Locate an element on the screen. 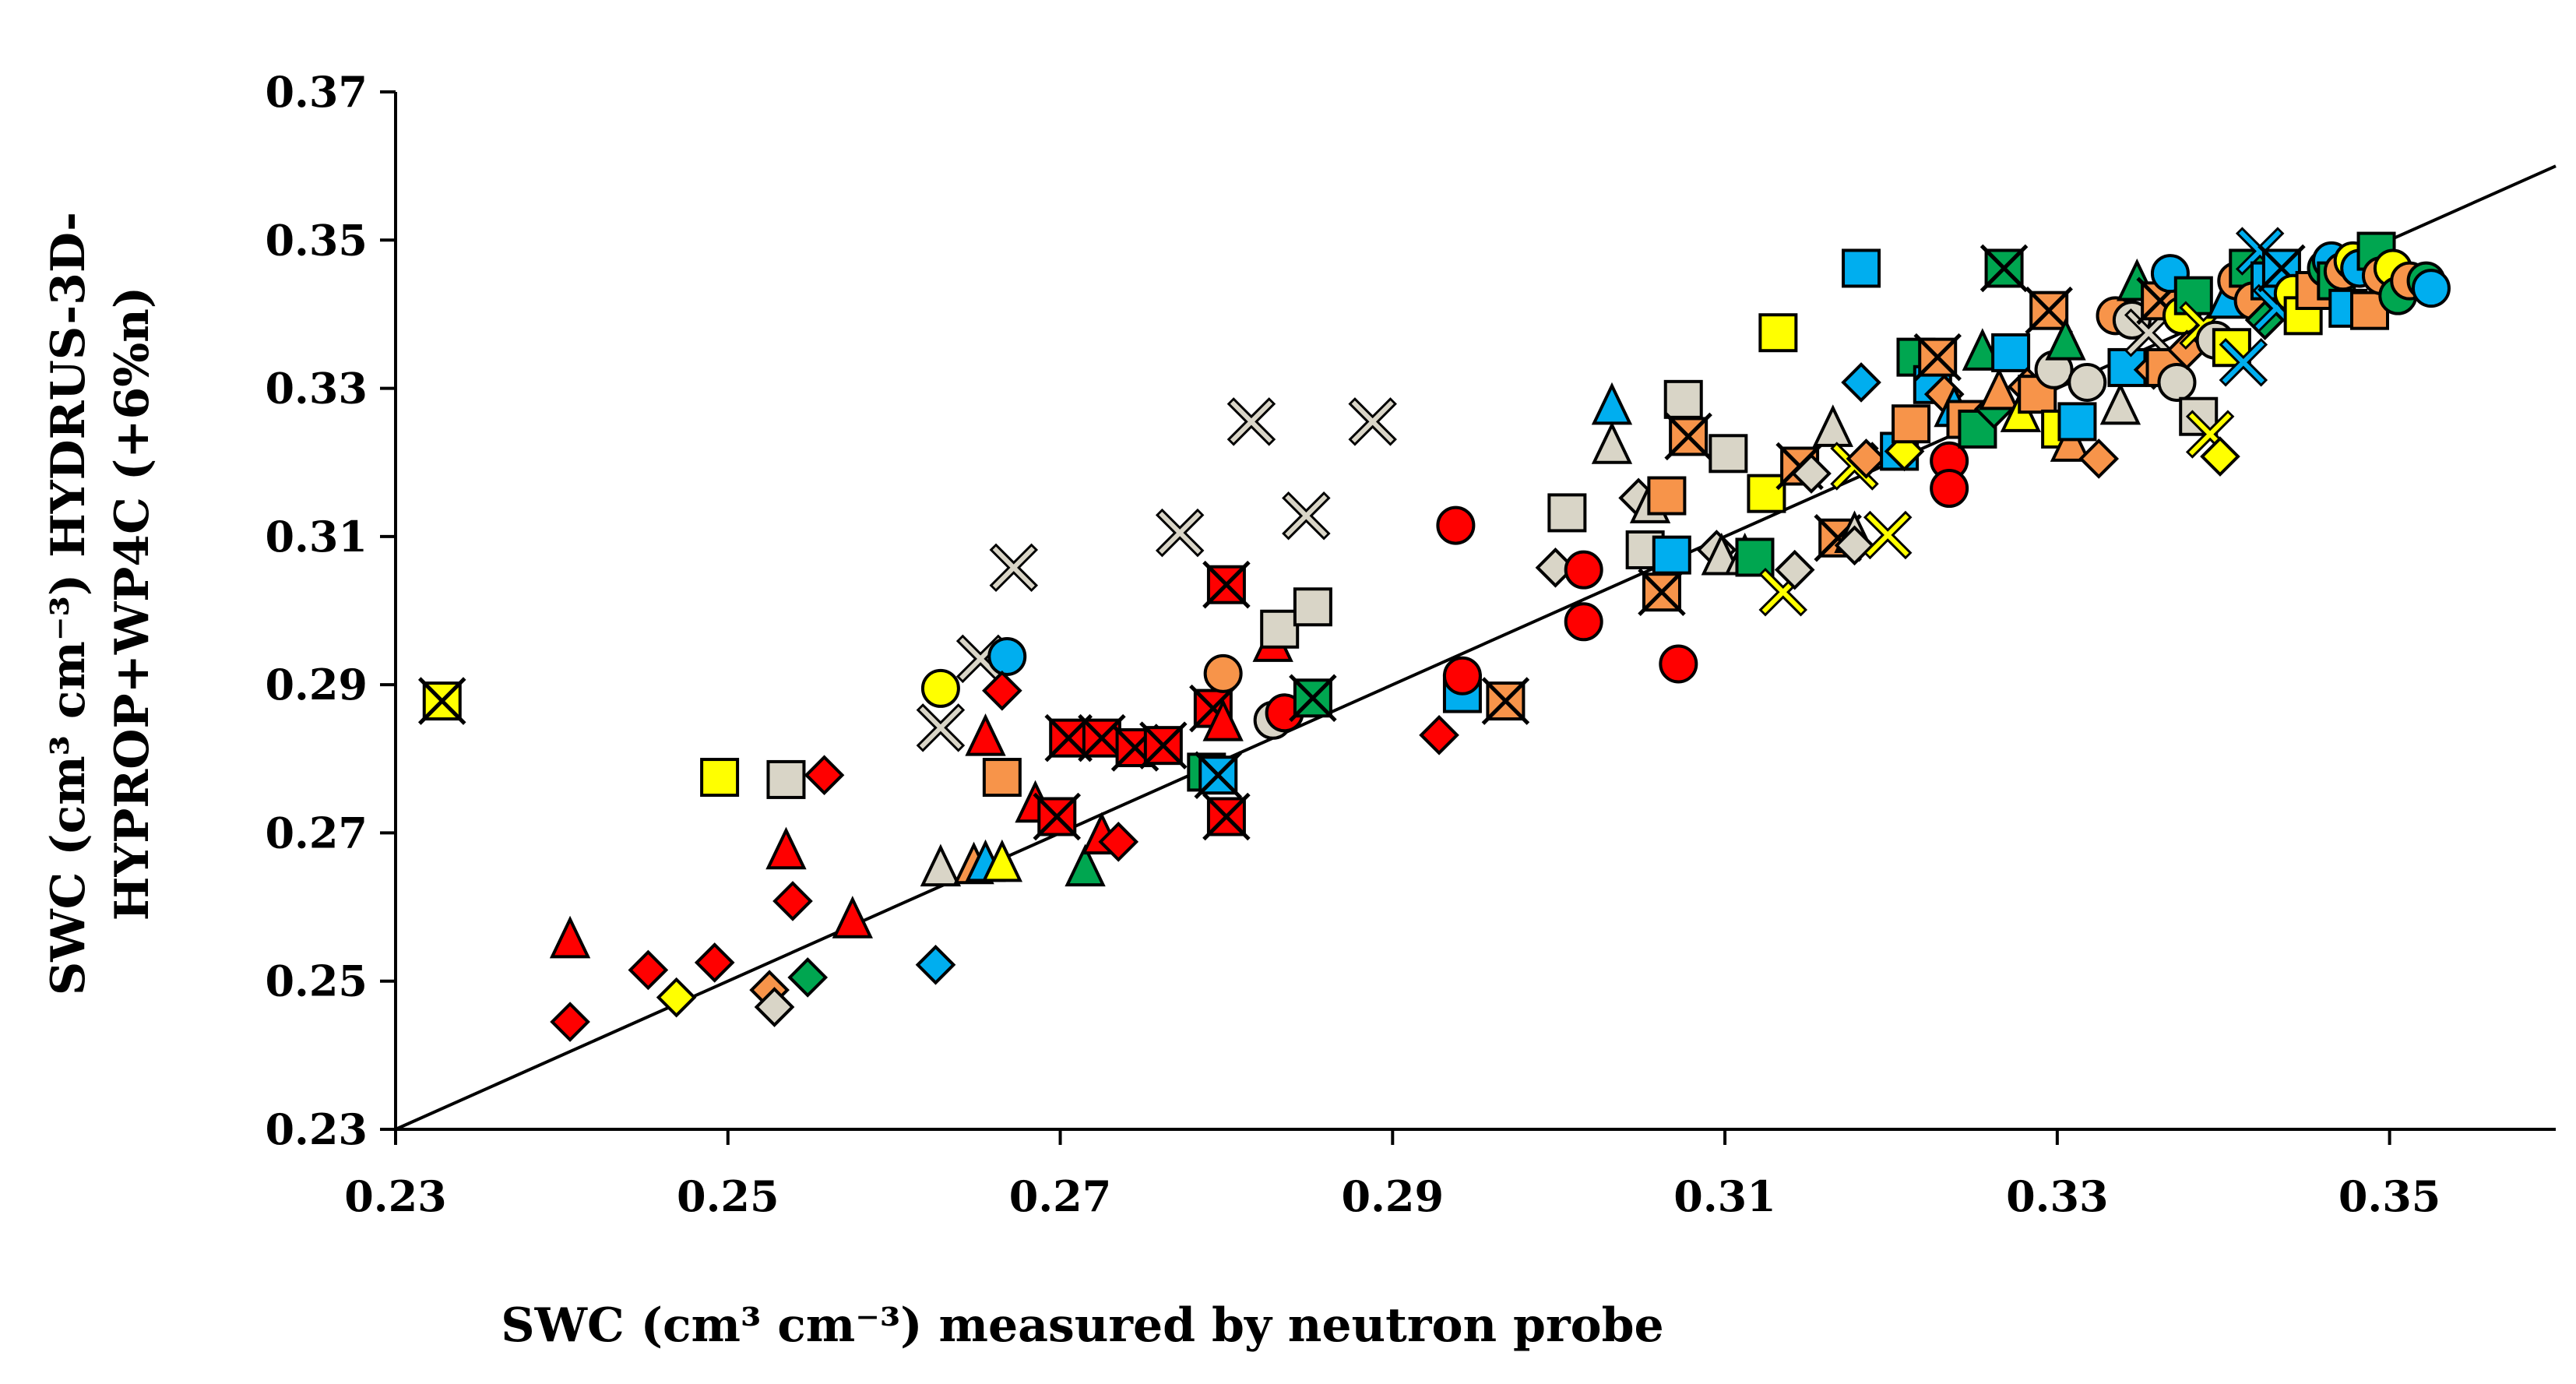 Image resolution: width=2576 pixels, height=1384 pixels. x-tick-label: 0.35 is located at coordinates (2389, 1196).